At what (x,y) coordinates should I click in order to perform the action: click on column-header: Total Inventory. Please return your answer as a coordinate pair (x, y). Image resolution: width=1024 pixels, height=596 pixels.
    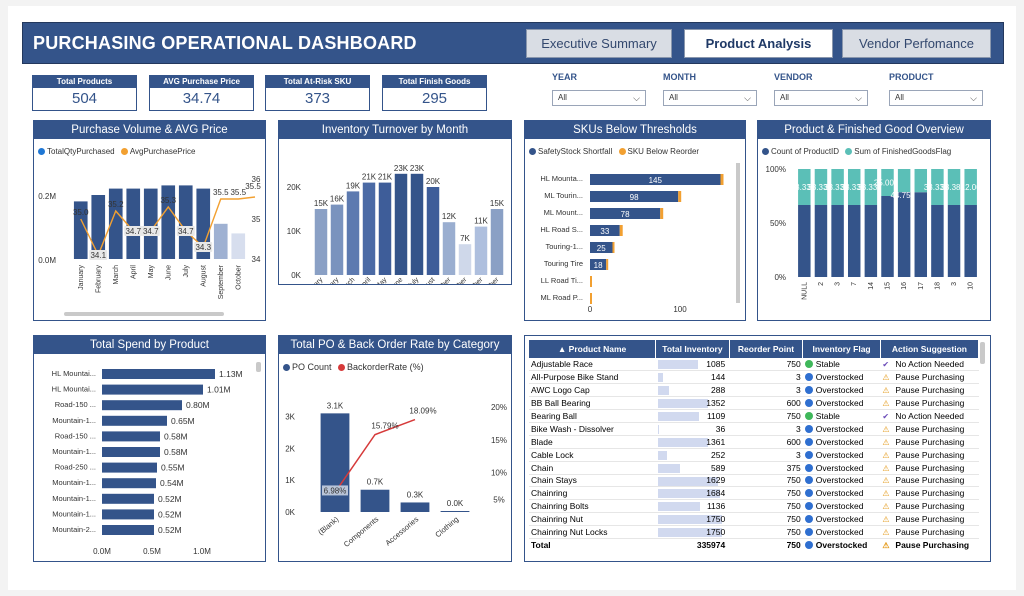
    Looking at the image, I should click on (692, 349).